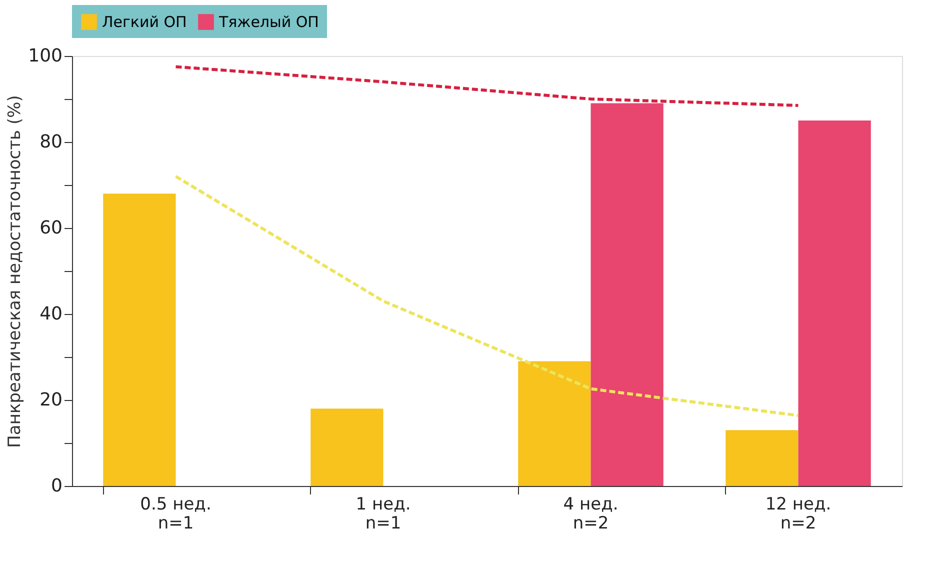  I want to click on x-tick-label: 12 нед. n=2, so click(798, 514).